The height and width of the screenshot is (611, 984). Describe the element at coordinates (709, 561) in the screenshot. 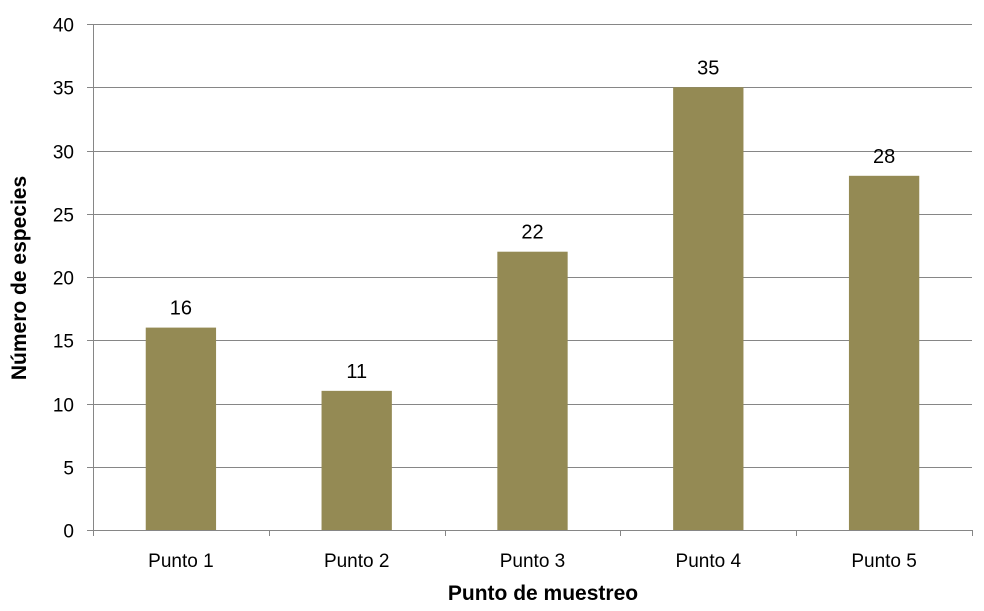

I see `x-tick-label: Punto 4` at that location.